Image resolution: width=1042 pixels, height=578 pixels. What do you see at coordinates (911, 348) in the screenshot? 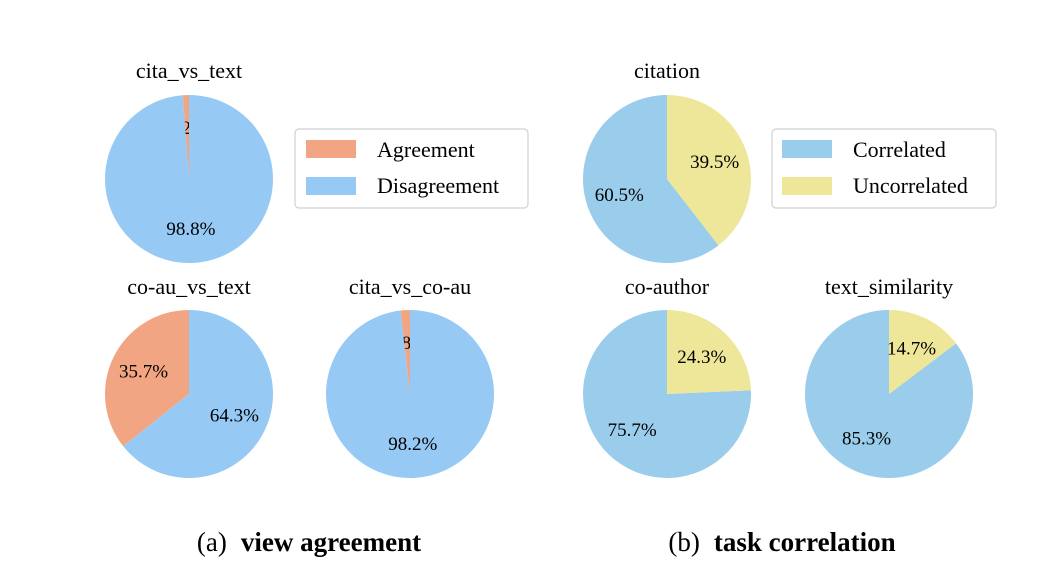
I see `pie-value-label-uncorrelated: 14.7%` at bounding box center [911, 348].